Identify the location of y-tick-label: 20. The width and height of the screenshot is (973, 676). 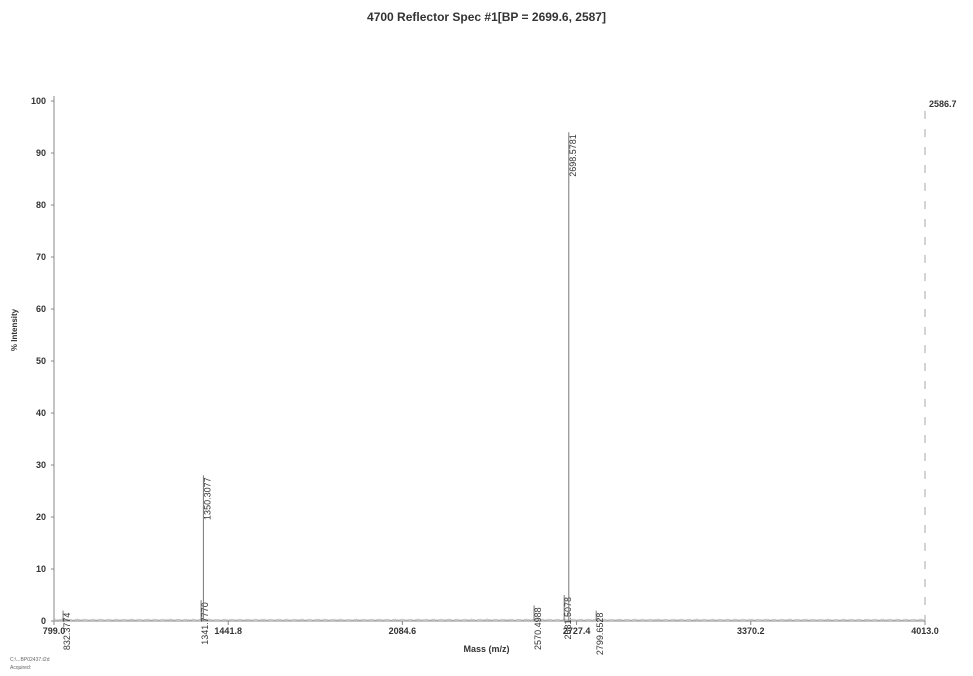
(41, 517).